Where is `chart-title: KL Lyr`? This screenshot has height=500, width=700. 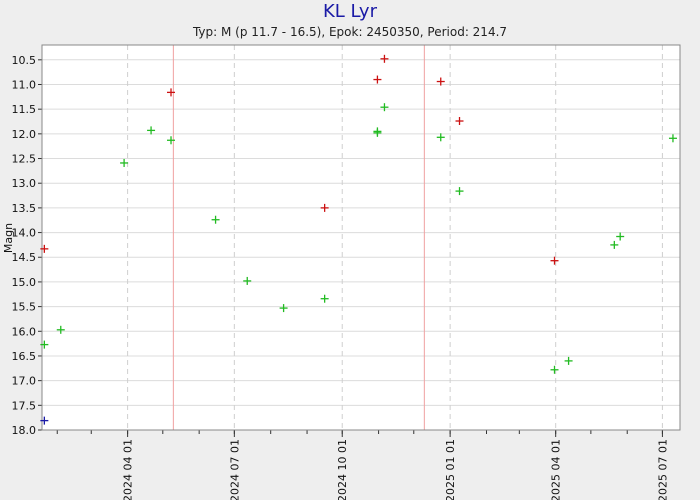 chart-title: KL Lyr is located at coordinates (350, 11).